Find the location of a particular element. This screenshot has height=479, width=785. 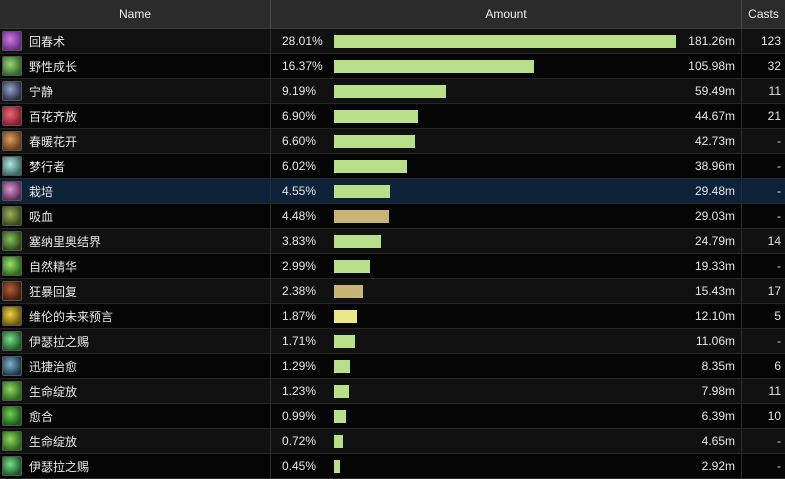

table-row: 伊瑟拉之赐 0.45% 2.92m - is located at coordinates (392, 466).